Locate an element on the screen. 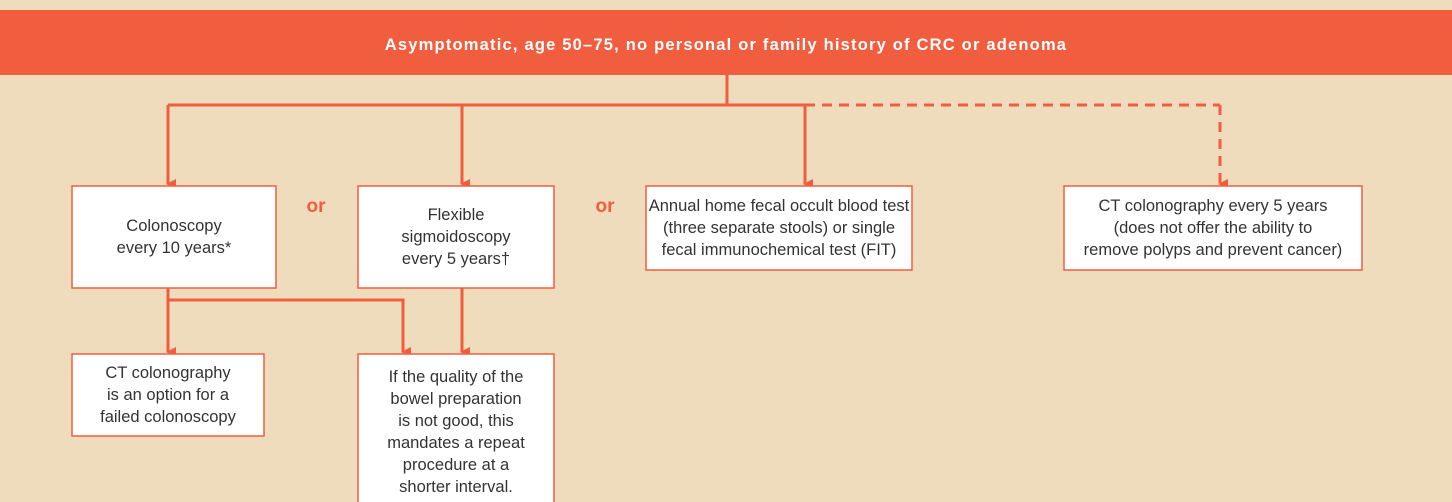 The width and height of the screenshot is (1452, 502). node: Flexible sigmoidoscopy every 5 years† is located at coordinates (456, 237).